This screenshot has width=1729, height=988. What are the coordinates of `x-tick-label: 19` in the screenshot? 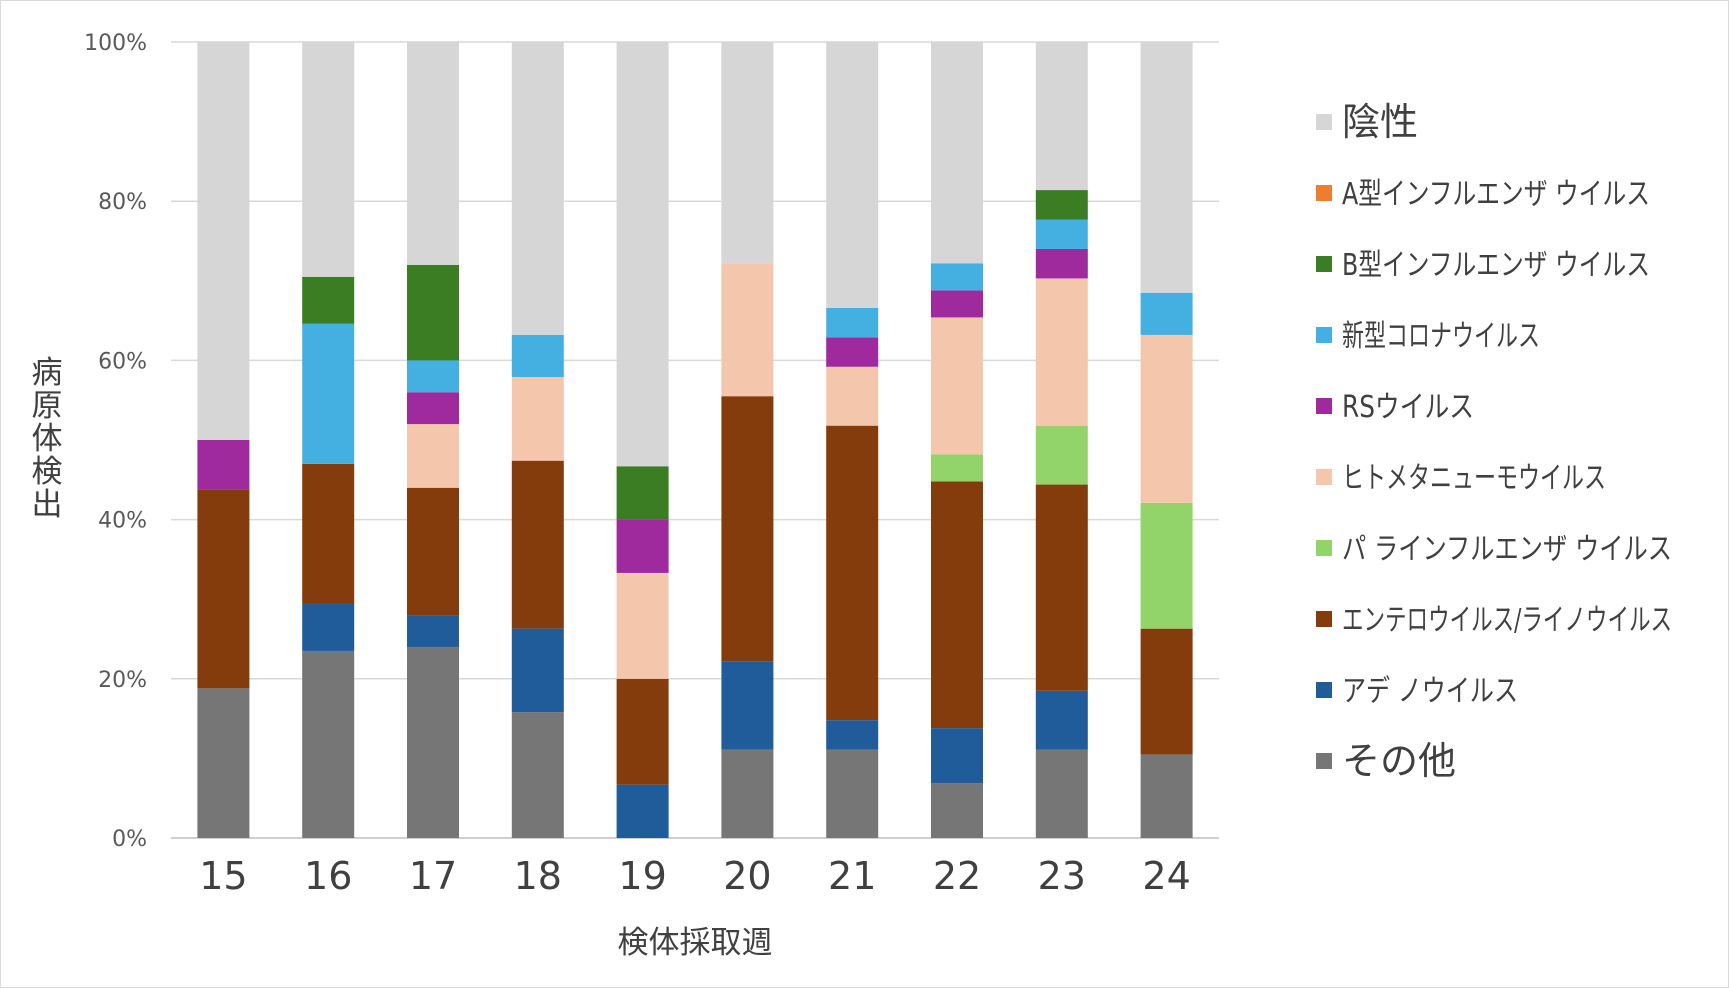 It's located at (642, 876).